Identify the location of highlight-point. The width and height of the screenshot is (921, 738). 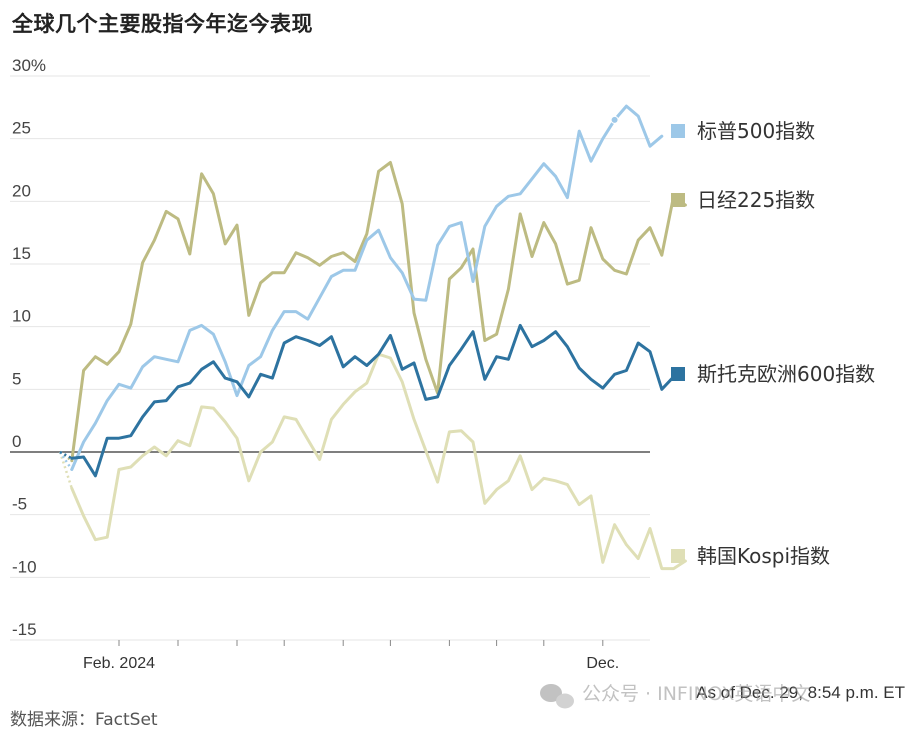
(614, 119).